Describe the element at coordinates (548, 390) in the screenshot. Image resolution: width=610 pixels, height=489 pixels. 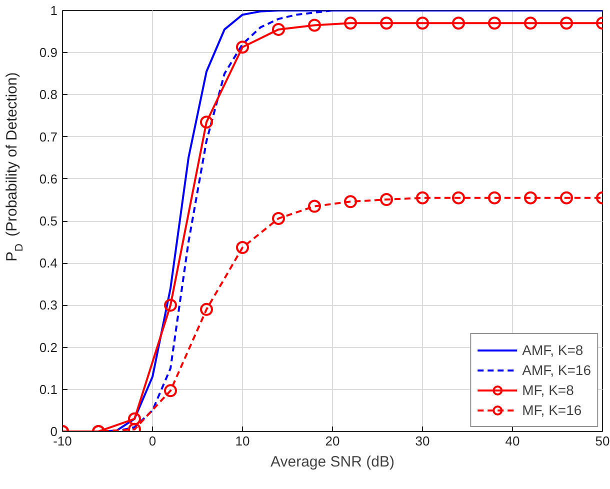
I see `legend-label: MF, K=8` at that location.